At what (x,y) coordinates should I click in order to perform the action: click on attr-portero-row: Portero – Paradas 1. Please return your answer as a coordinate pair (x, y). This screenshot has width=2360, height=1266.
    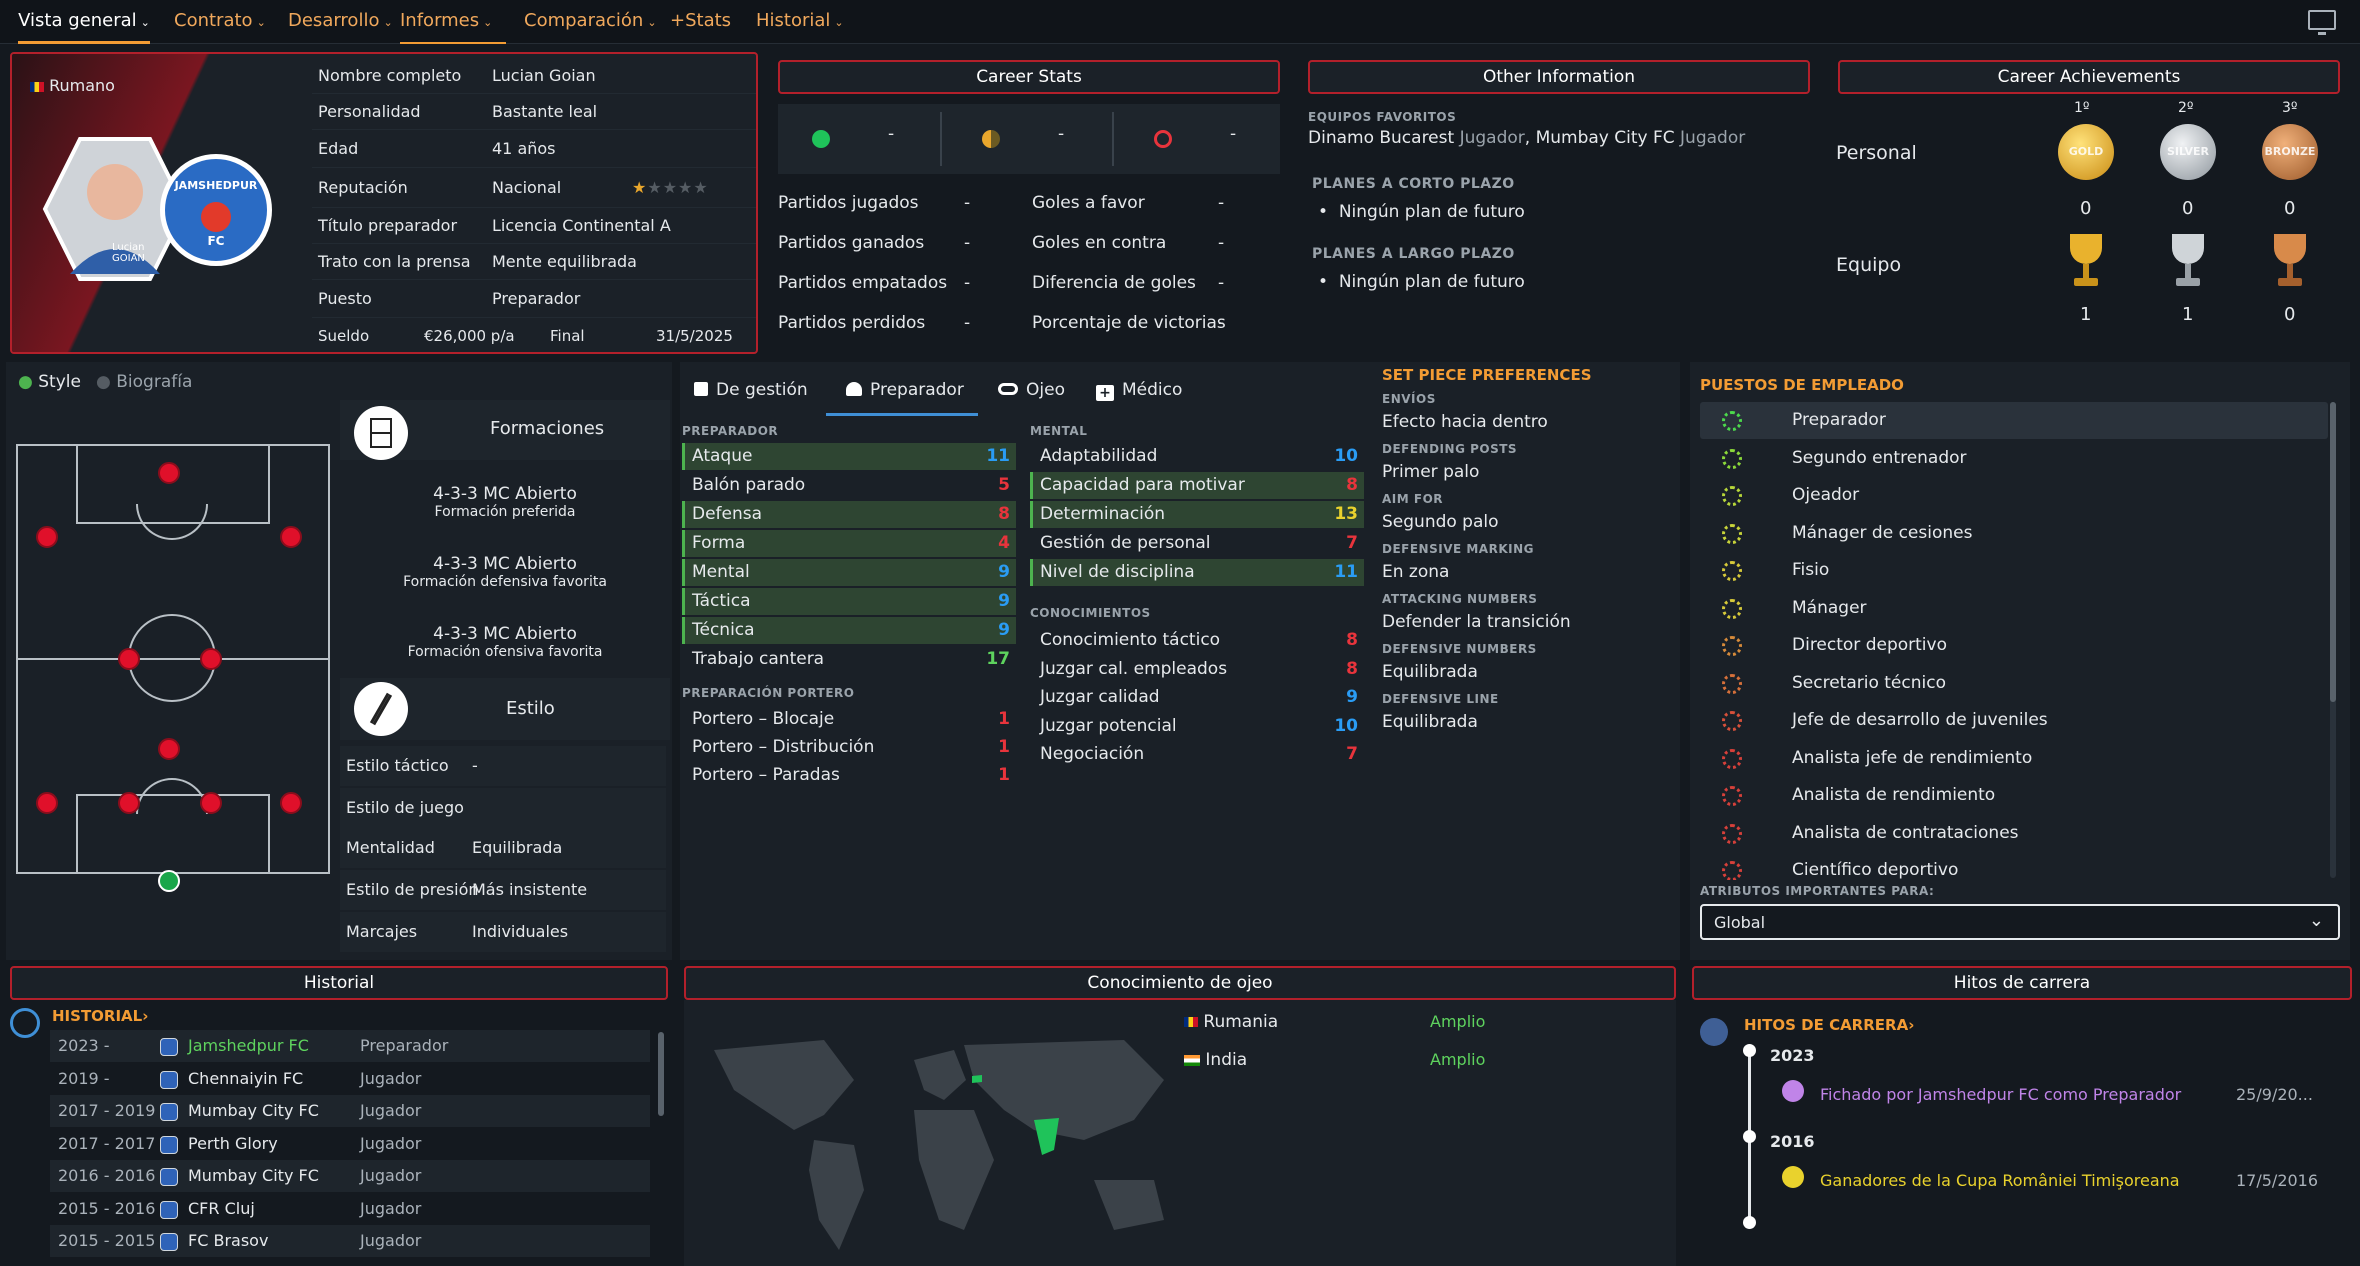
    Looking at the image, I should click on (849, 775).